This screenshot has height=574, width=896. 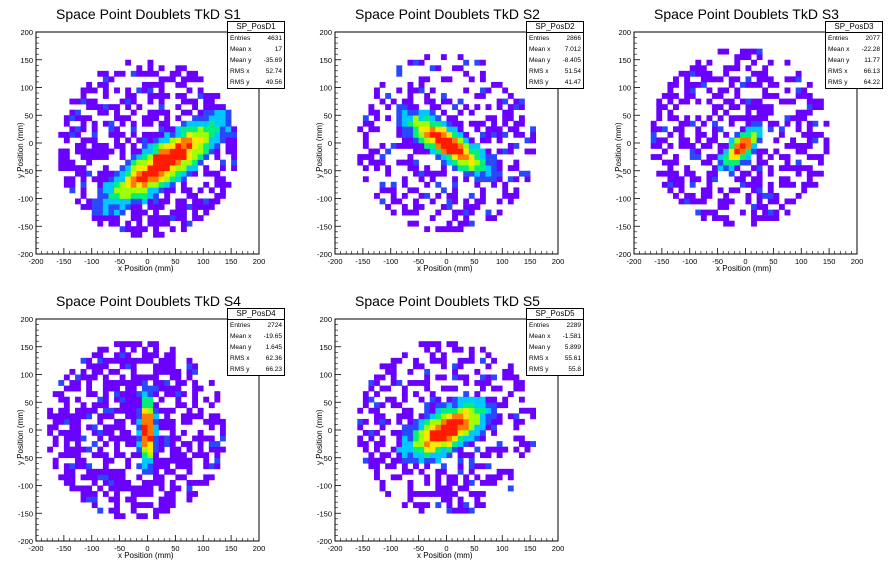 I want to click on stats-label: Mean x, so click(x=839, y=49).